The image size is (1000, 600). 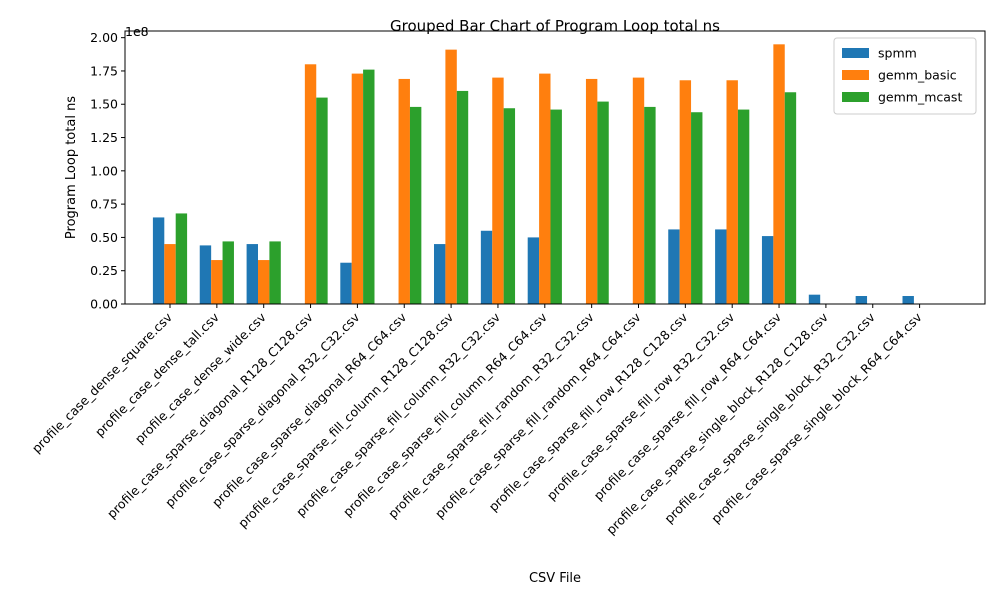 What do you see at coordinates (555, 578) in the screenshot?
I see `x-axis-title: CSV File` at bounding box center [555, 578].